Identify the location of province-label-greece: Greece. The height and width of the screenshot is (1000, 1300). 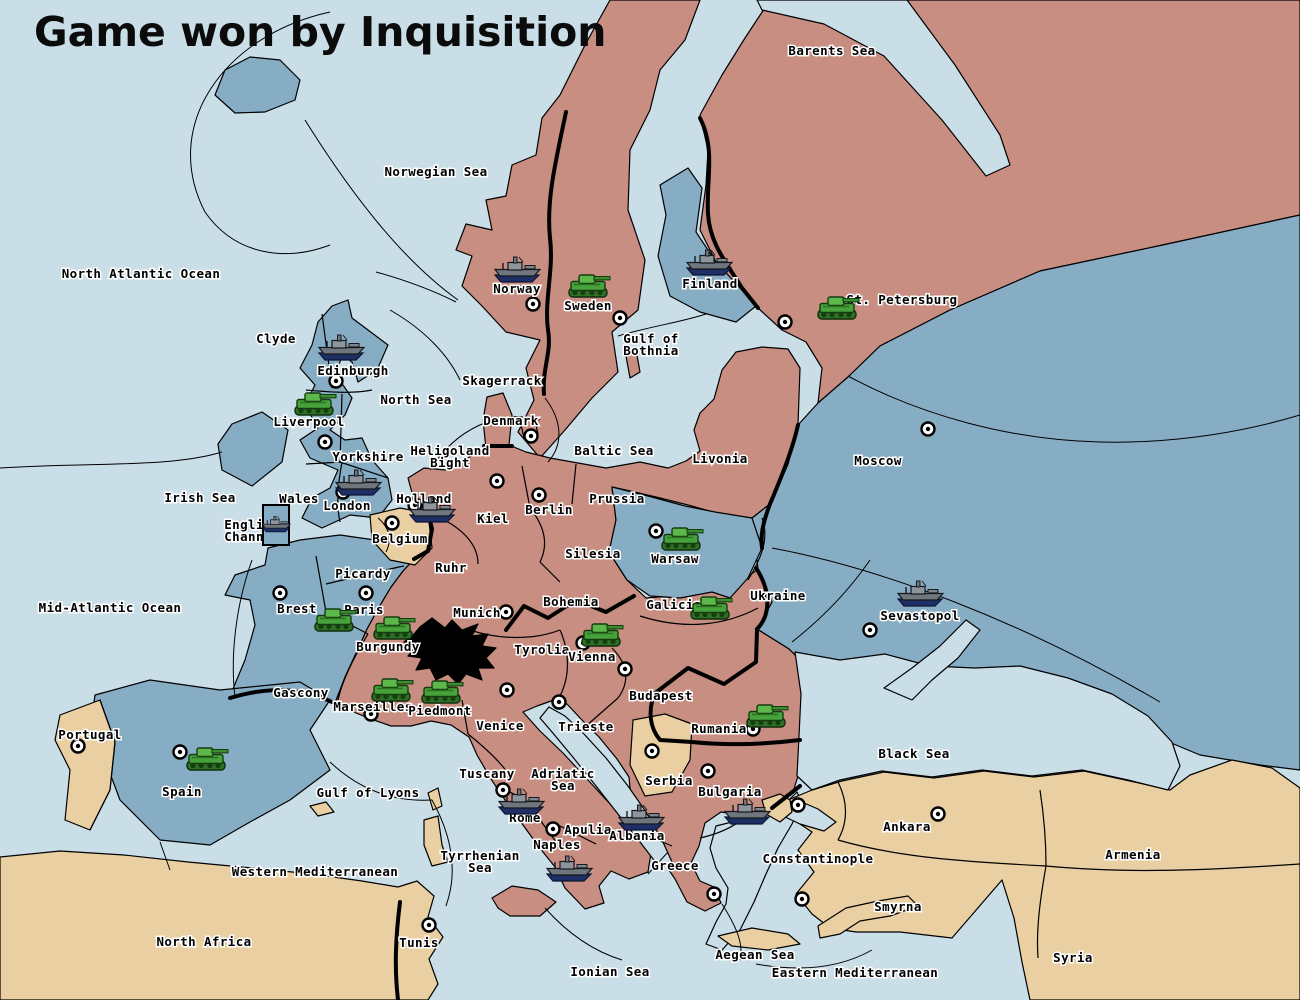
(675, 865).